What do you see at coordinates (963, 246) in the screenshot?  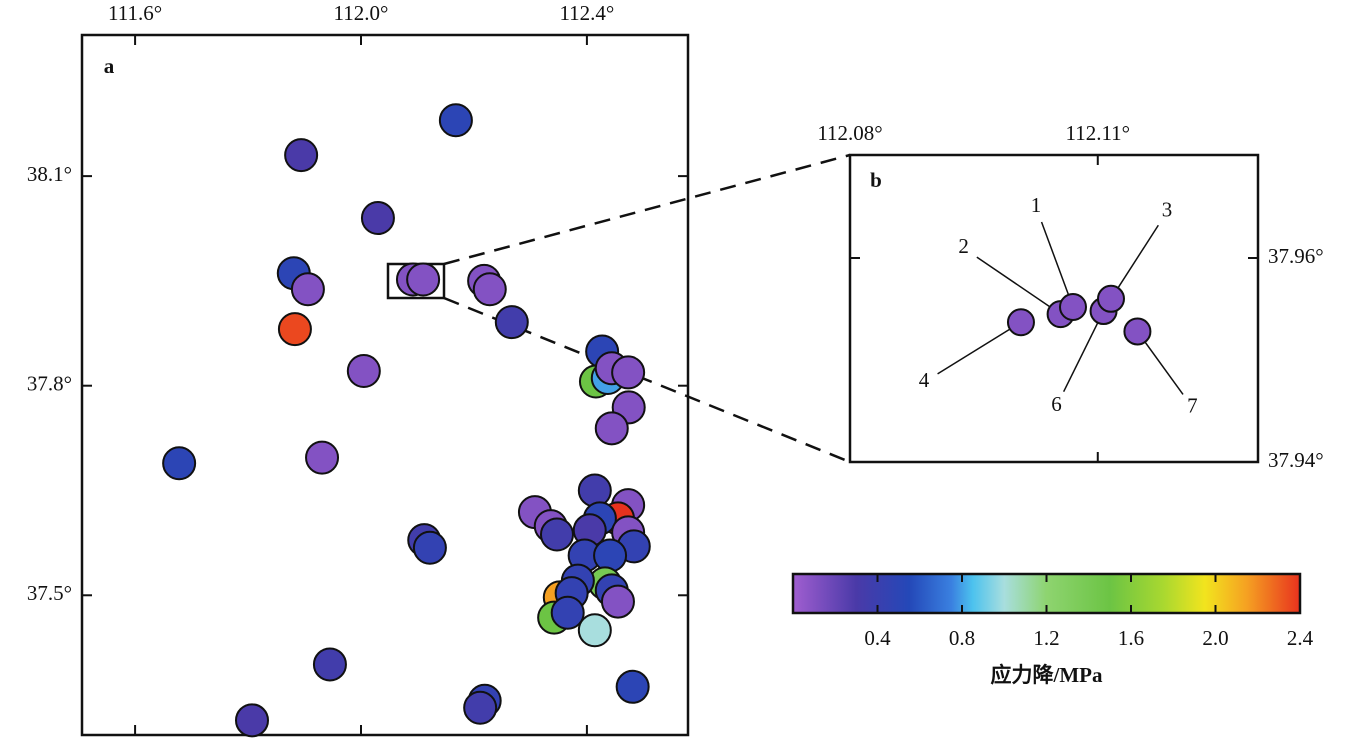 I see `point-label: 2` at bounding box center [963, 246].